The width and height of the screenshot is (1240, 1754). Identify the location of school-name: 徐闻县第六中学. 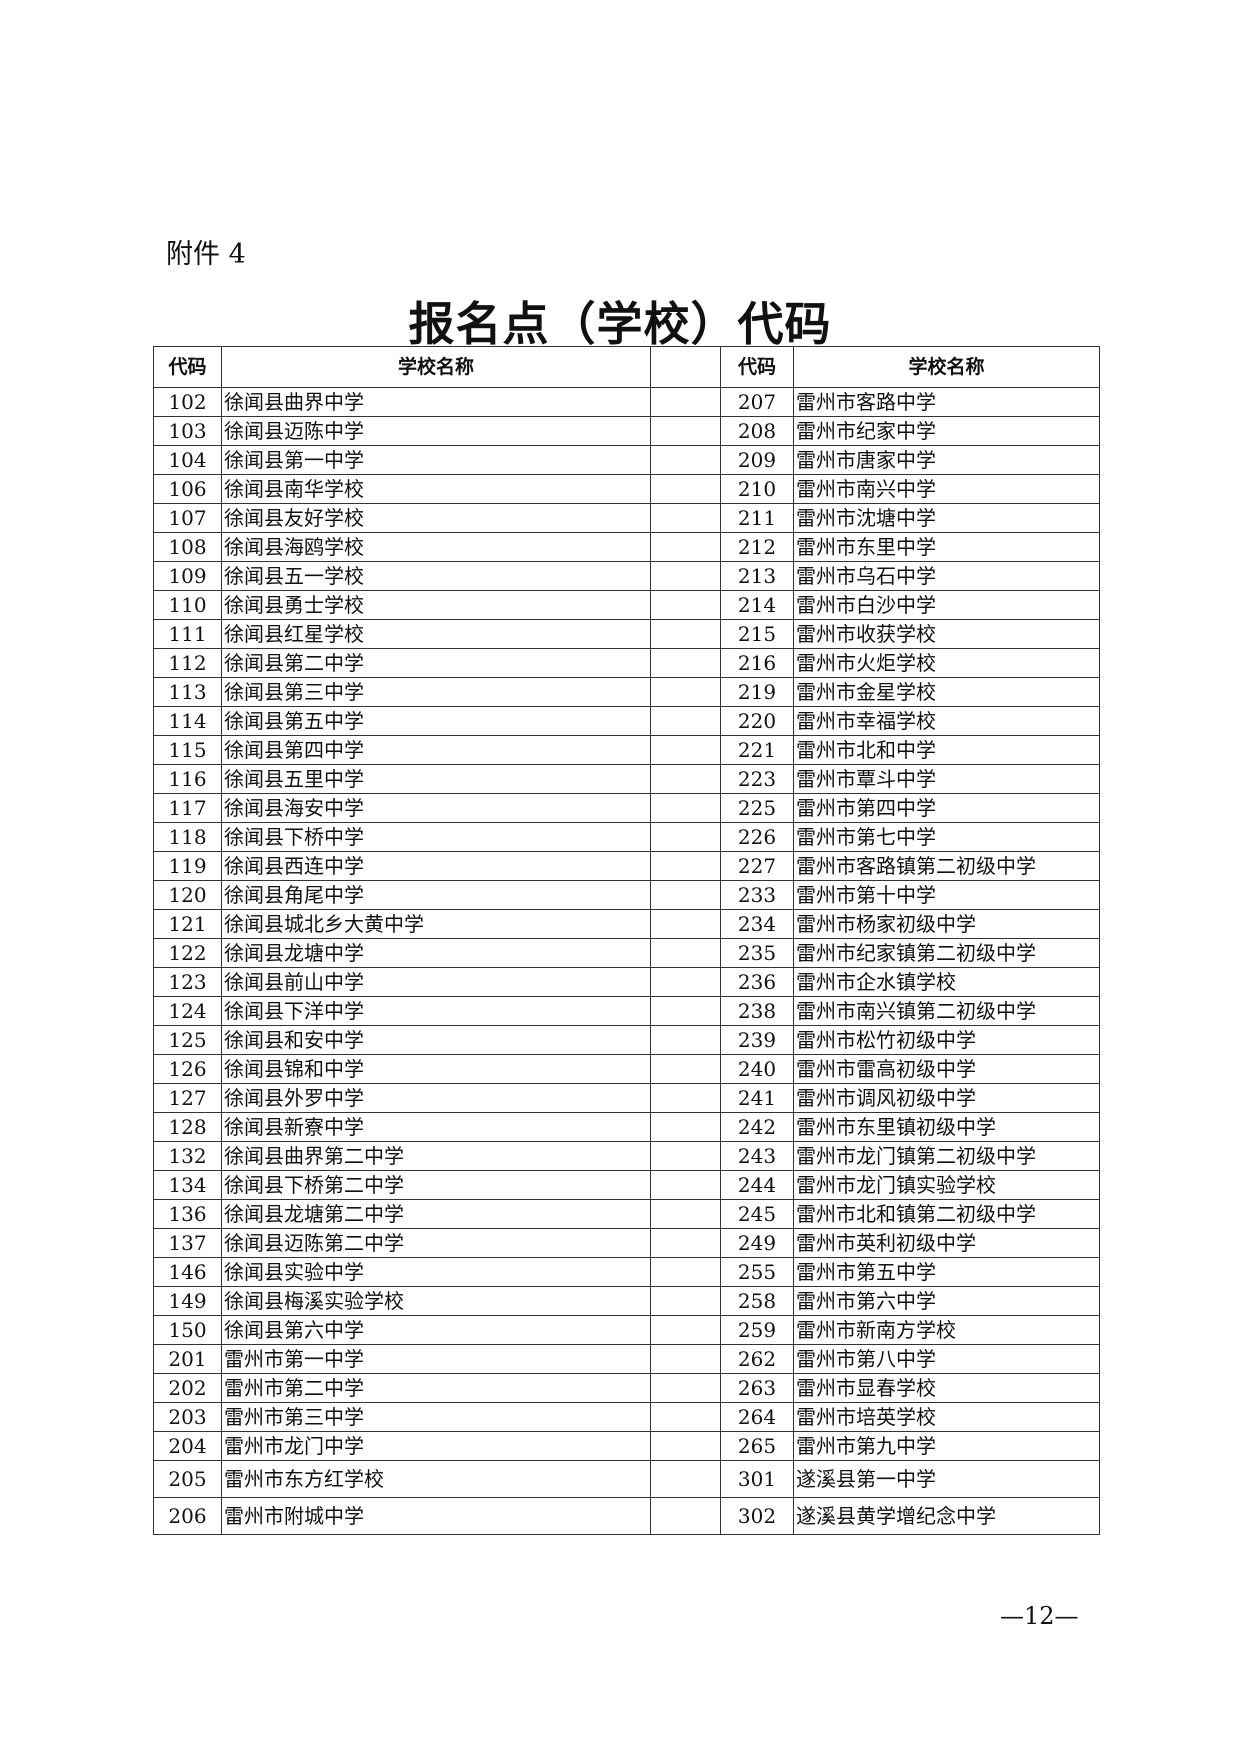
(436, 1330).